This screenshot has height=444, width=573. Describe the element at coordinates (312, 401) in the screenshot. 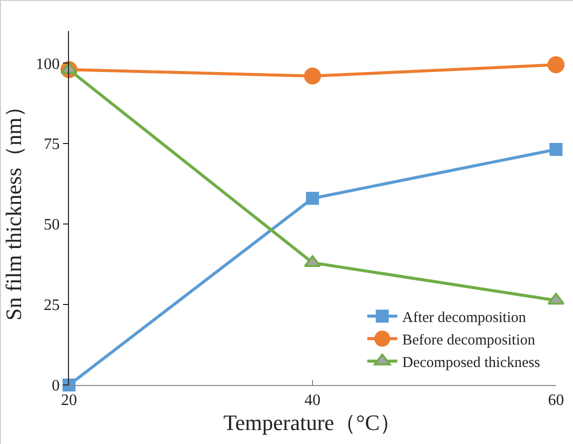

I see `x-tick-label: 40` at that location.